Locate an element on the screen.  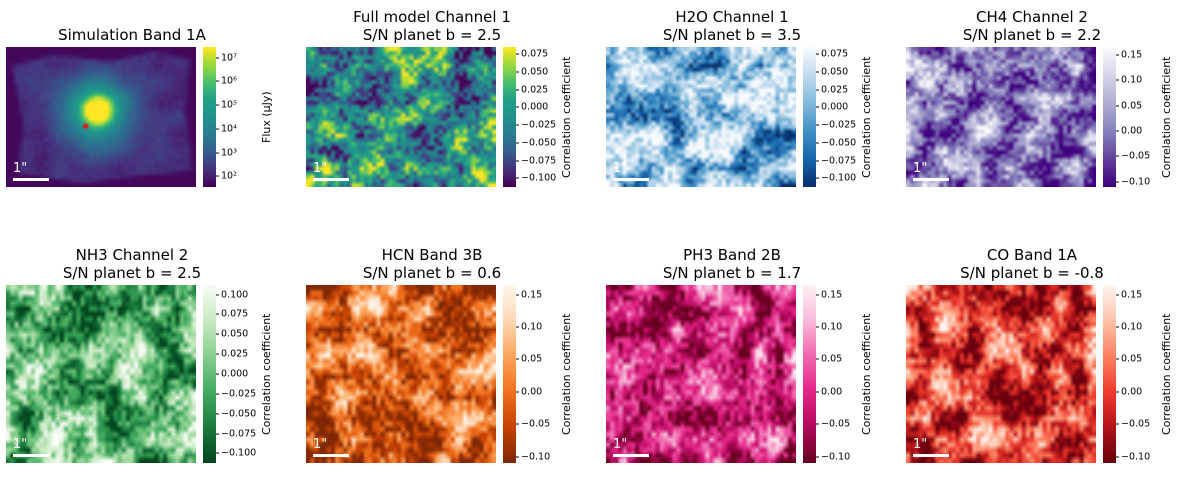
colorbar-tick: 0.100 is located at coordinates (232, 294).